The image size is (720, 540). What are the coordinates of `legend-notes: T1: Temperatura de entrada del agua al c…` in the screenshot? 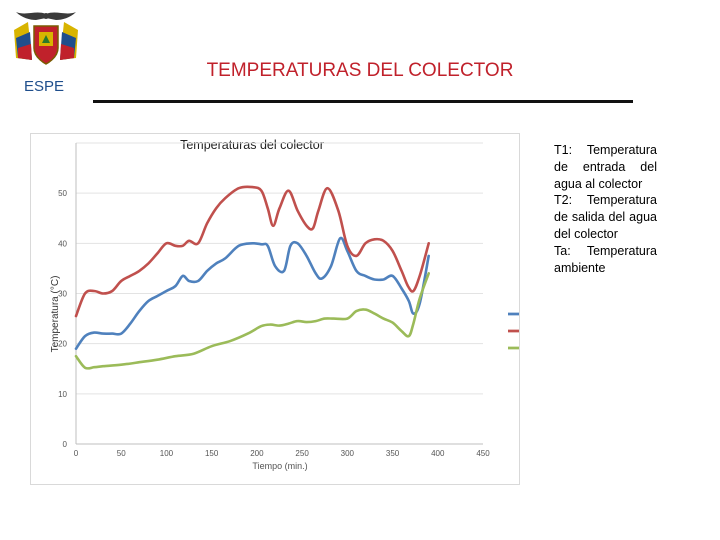 It's located at (605, 209).